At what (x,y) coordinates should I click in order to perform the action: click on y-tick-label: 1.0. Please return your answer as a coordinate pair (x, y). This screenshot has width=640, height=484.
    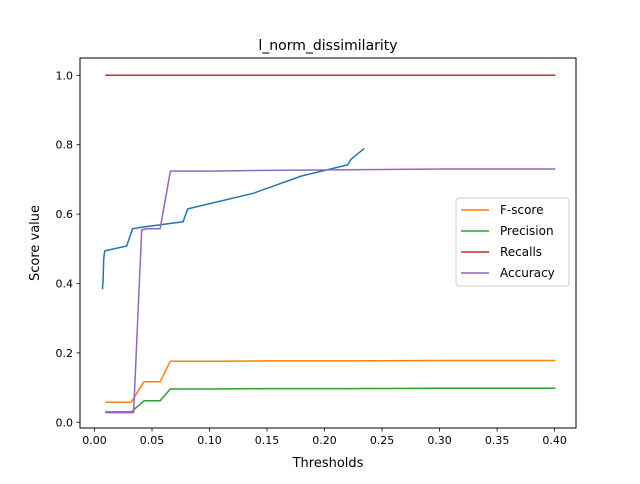
    Looking at the image, I should click on (65, 75).